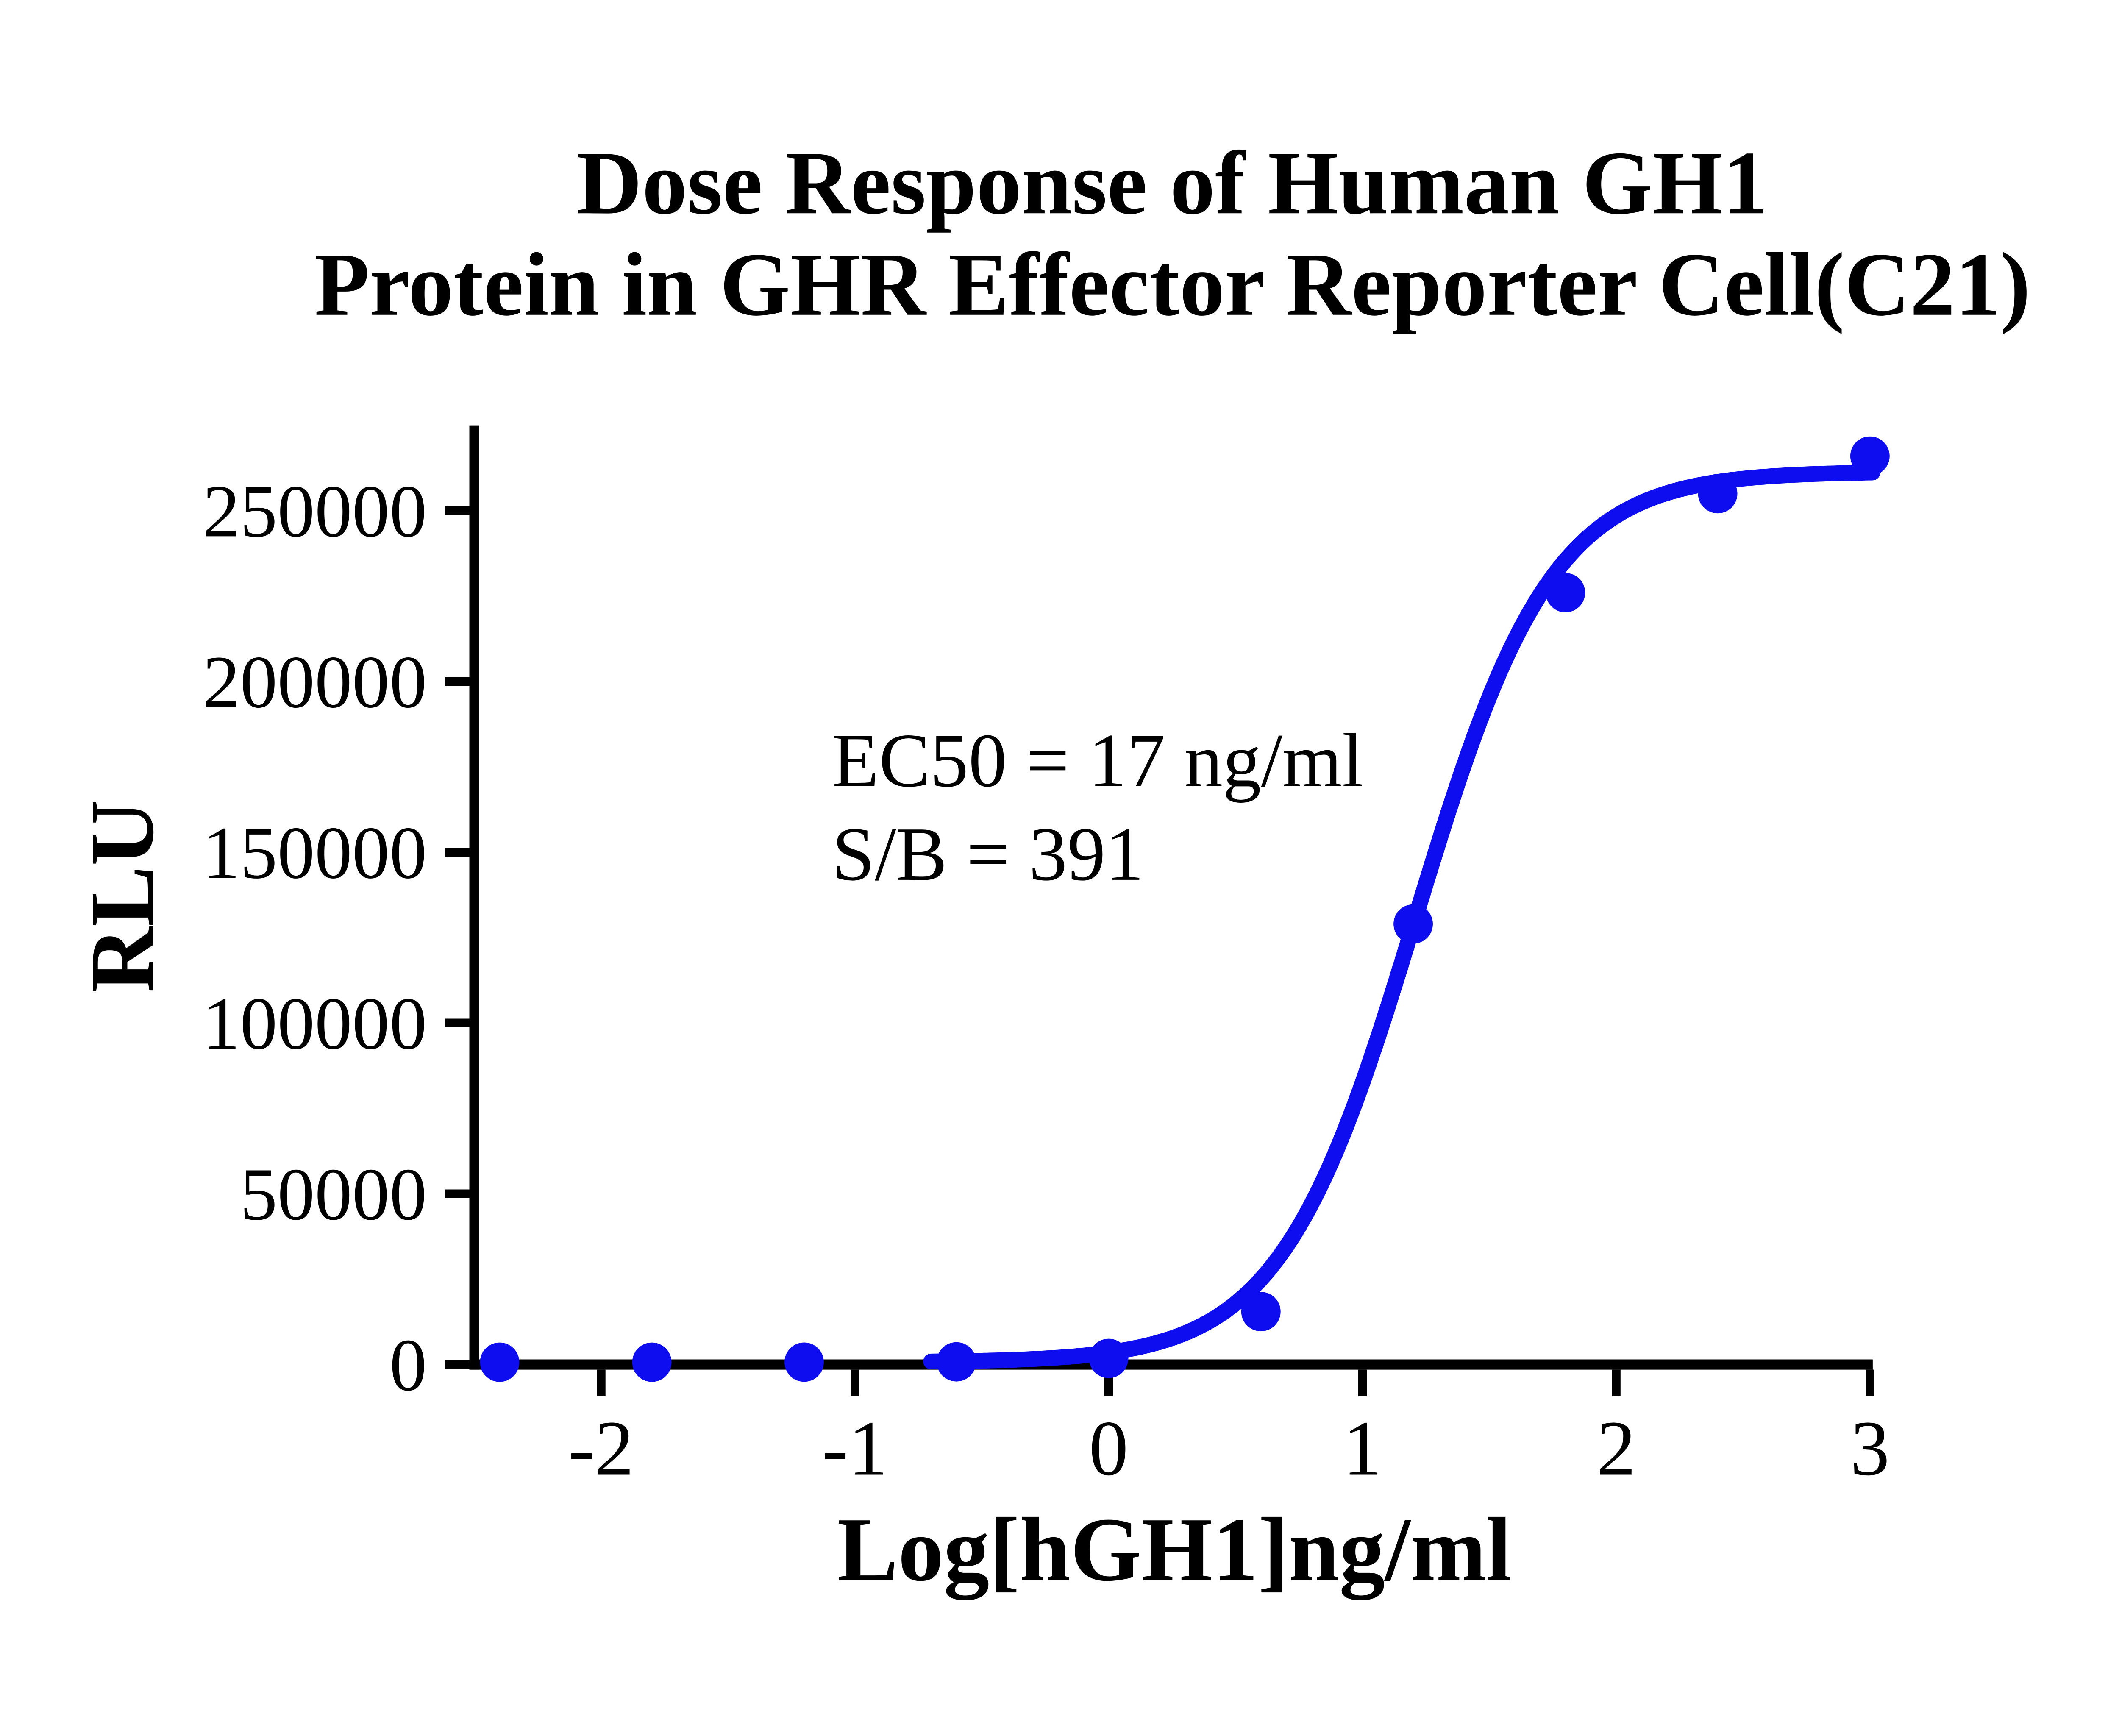  Describe the element at coordinates (333, 1194) in the screenshot. I see `y-tick-label: 50000` at that location.